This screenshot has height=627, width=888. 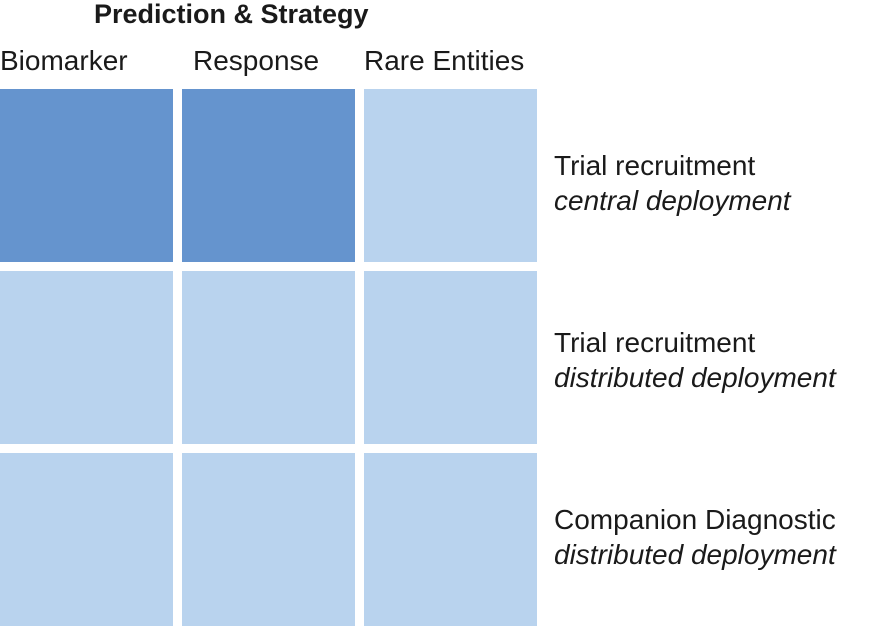 What do you see at coordinates (86, 357) in the screenshot?
I see `cell-r2-c1` at bounding box center [86, 357].